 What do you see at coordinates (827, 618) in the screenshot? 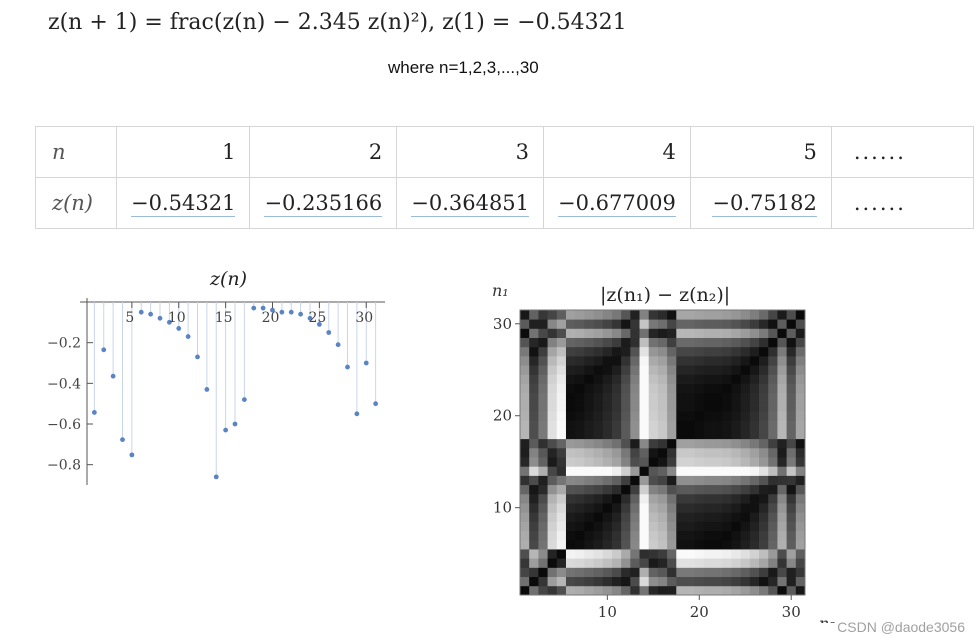
I see `x-axis-label: n₂` at bounding box center [827, 618].